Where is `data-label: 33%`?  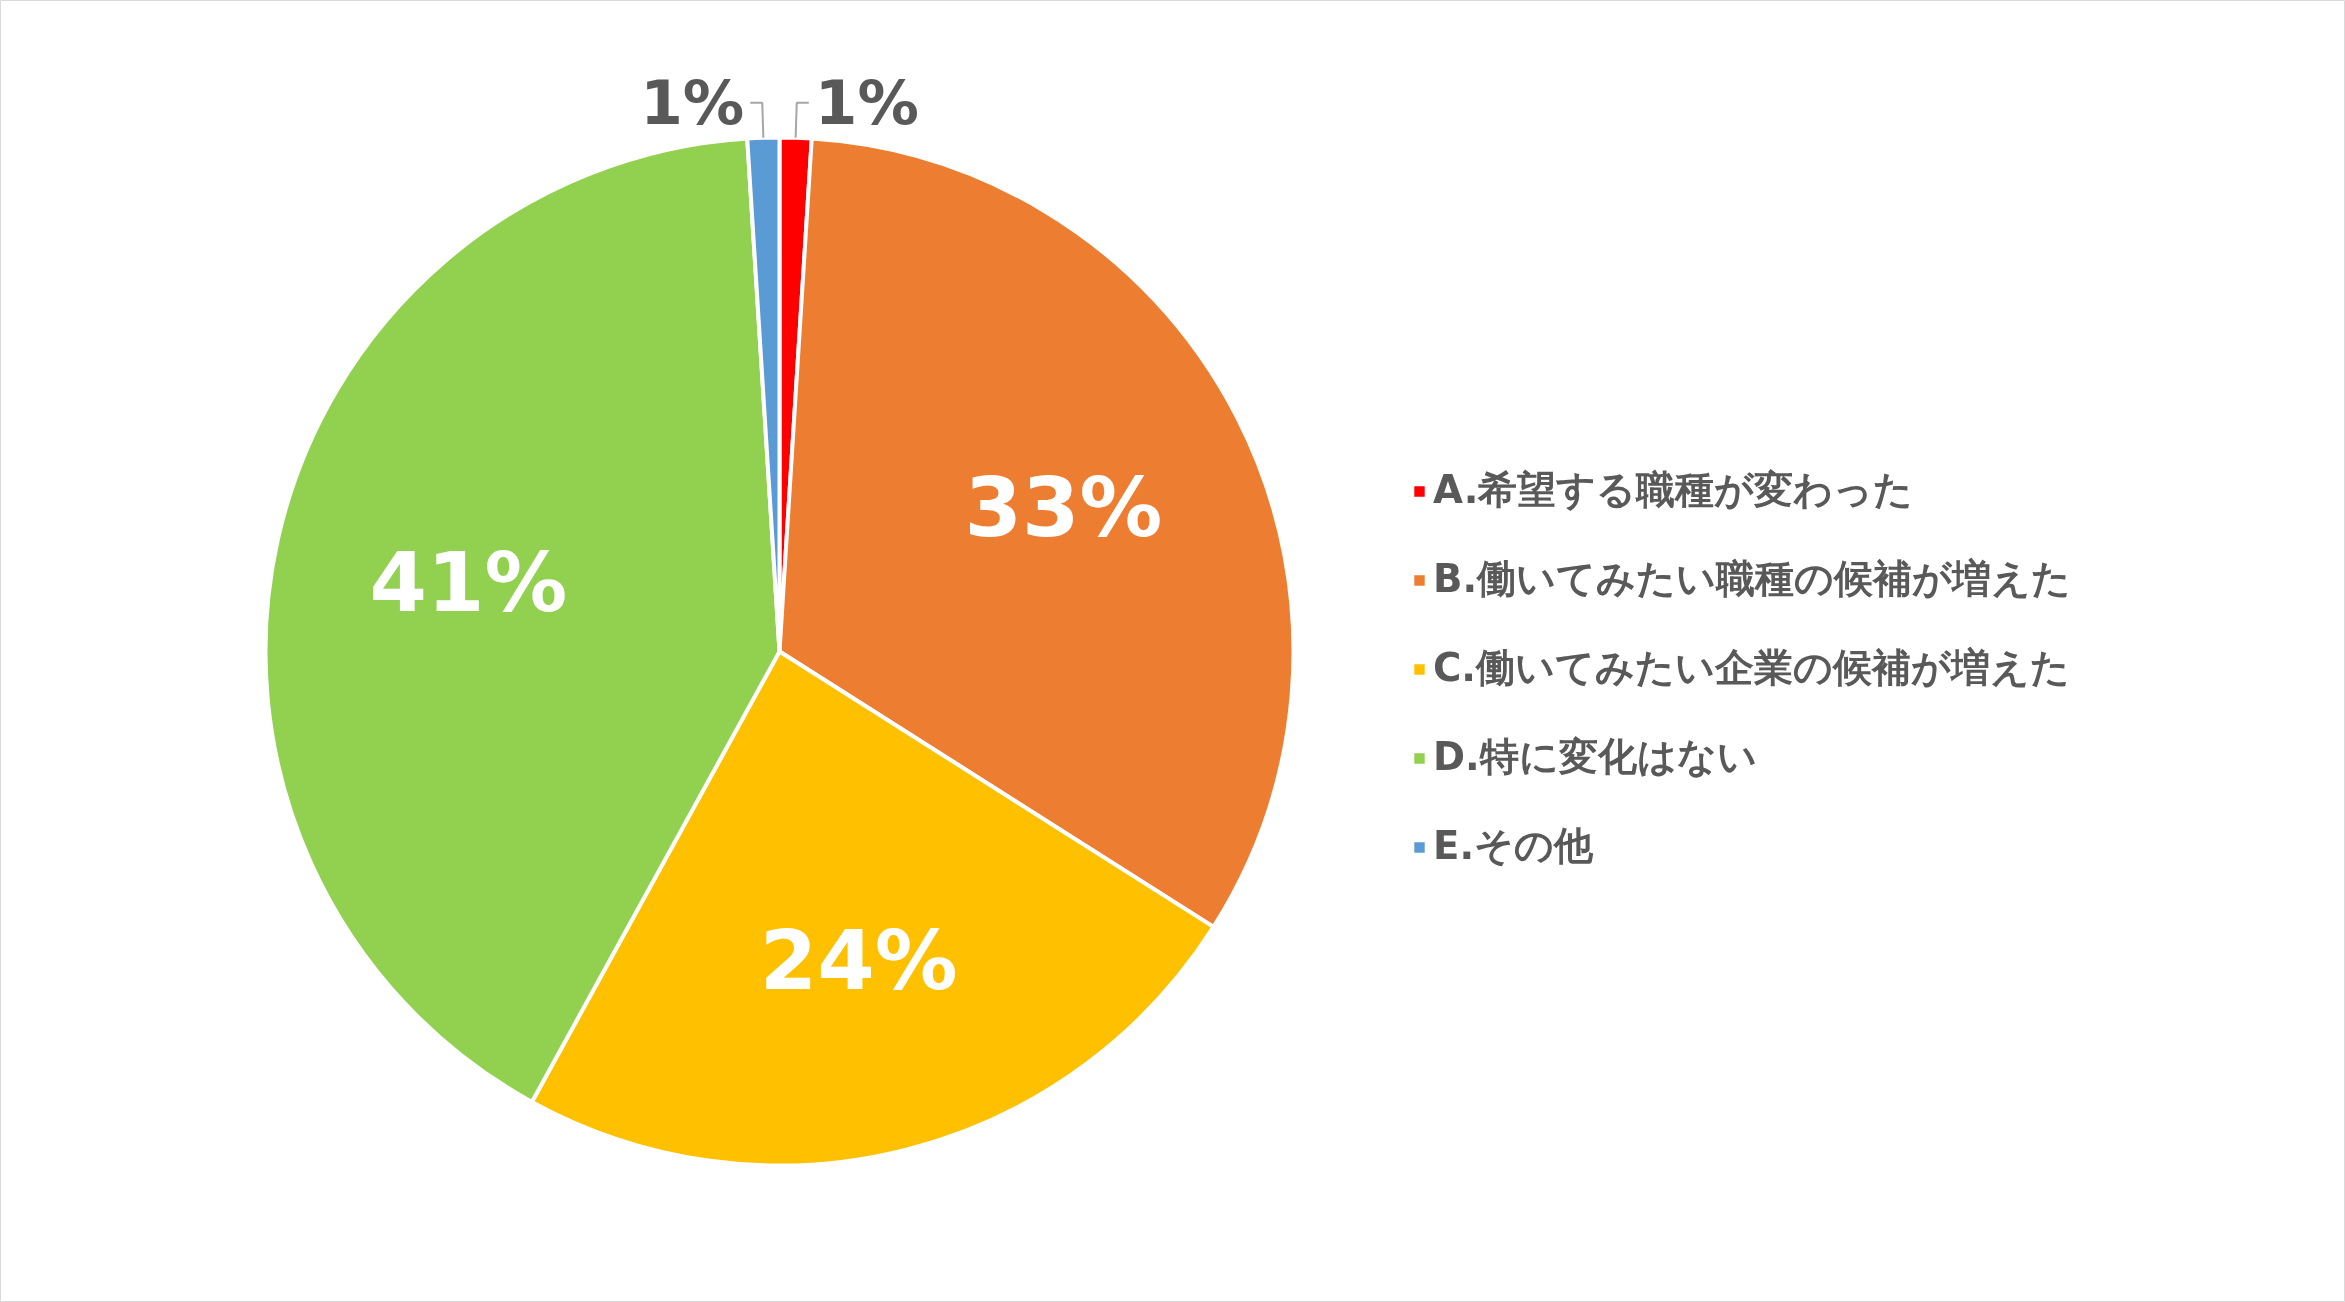 data-label: 33% is located at coordinates (1063, 506).